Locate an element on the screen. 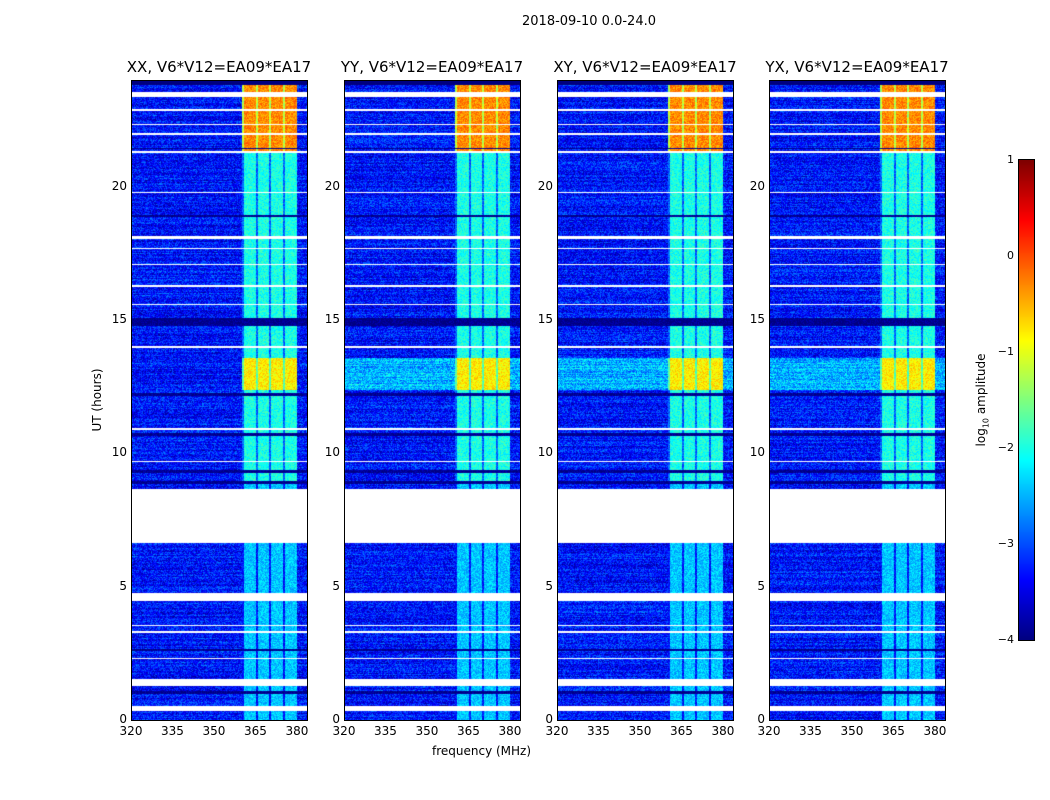 The image size is (1050, 800). colorbar-tick-label: −3 is located at coordinates (1005, 543).